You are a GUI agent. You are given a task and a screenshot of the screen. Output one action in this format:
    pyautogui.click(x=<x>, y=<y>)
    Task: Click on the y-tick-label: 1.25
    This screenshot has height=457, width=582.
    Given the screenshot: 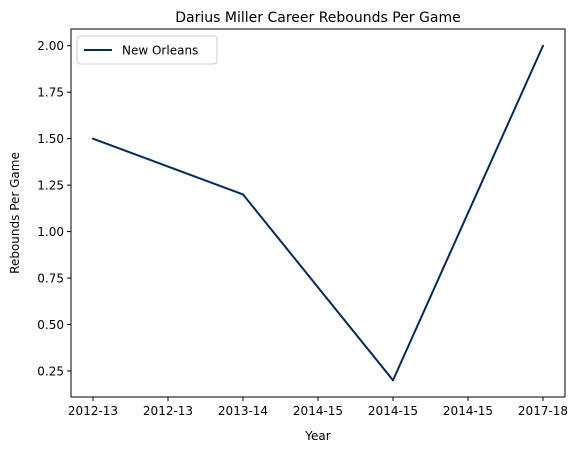 What is the action you would take?
    pyautogui.click(x=50, y=185)
    